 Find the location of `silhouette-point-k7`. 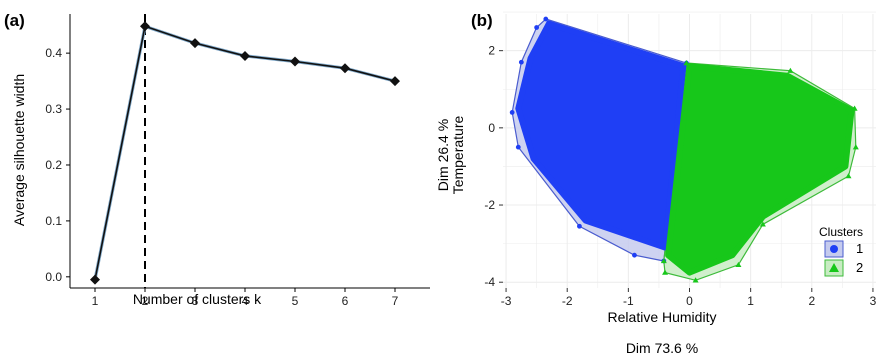

silhouette-point-k7 is located at coordinates (395, 81).